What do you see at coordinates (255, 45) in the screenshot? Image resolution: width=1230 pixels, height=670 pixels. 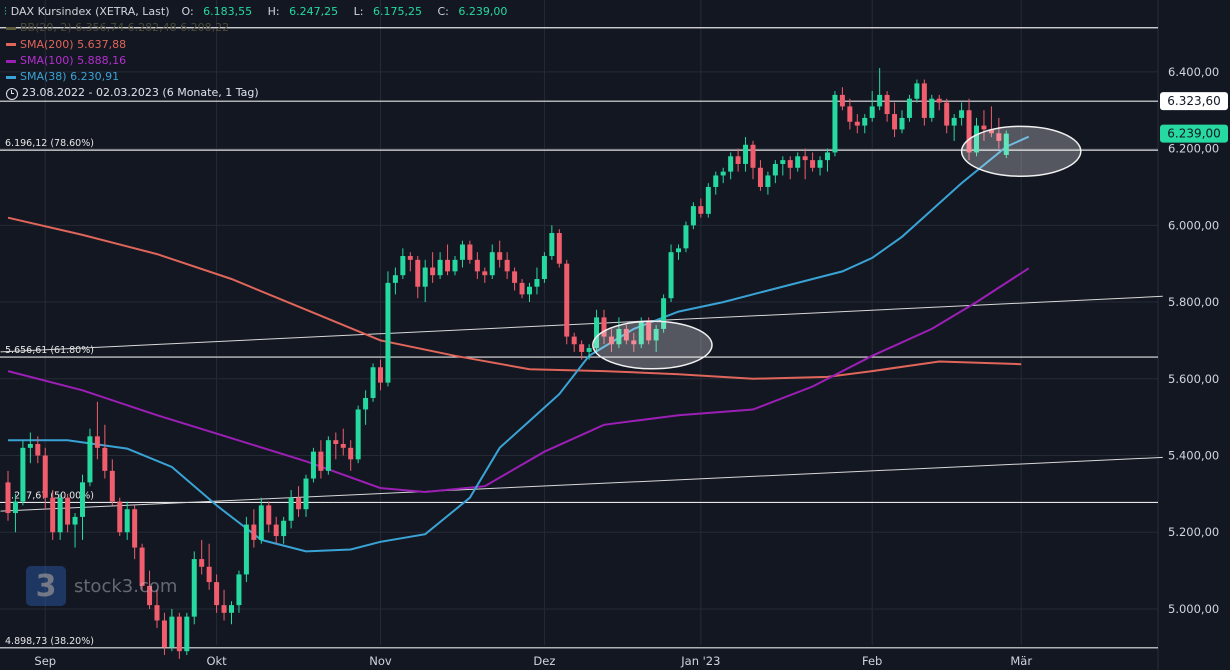 I see `legend-sma200-row: SMA(200) 5.637,88` at bounding box center [255, 45].